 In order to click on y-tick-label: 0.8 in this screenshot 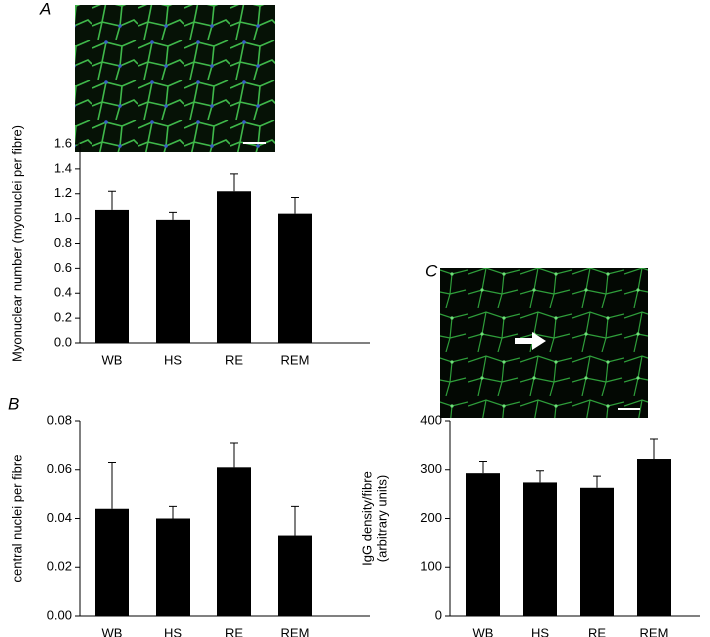, I will do `click(63, 242)`.